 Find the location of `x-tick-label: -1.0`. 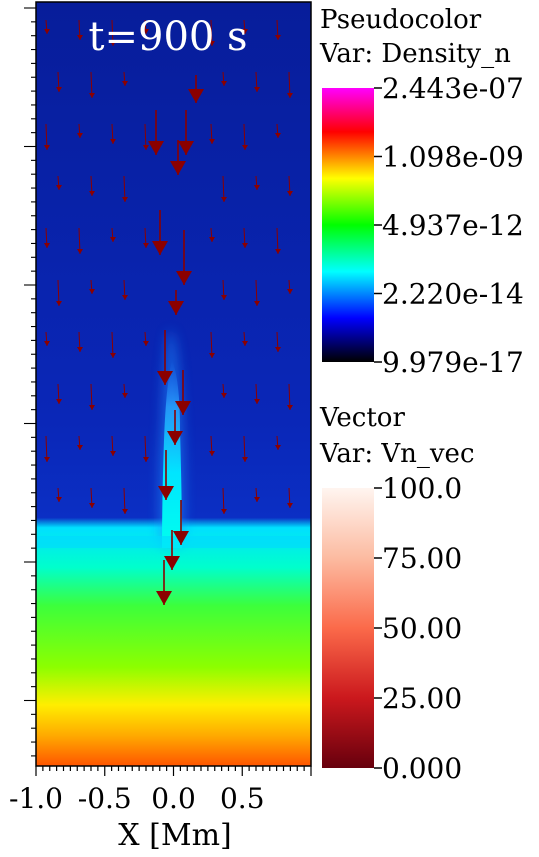

x-tick-label: -1.0 is located at coordinates (36, 798).